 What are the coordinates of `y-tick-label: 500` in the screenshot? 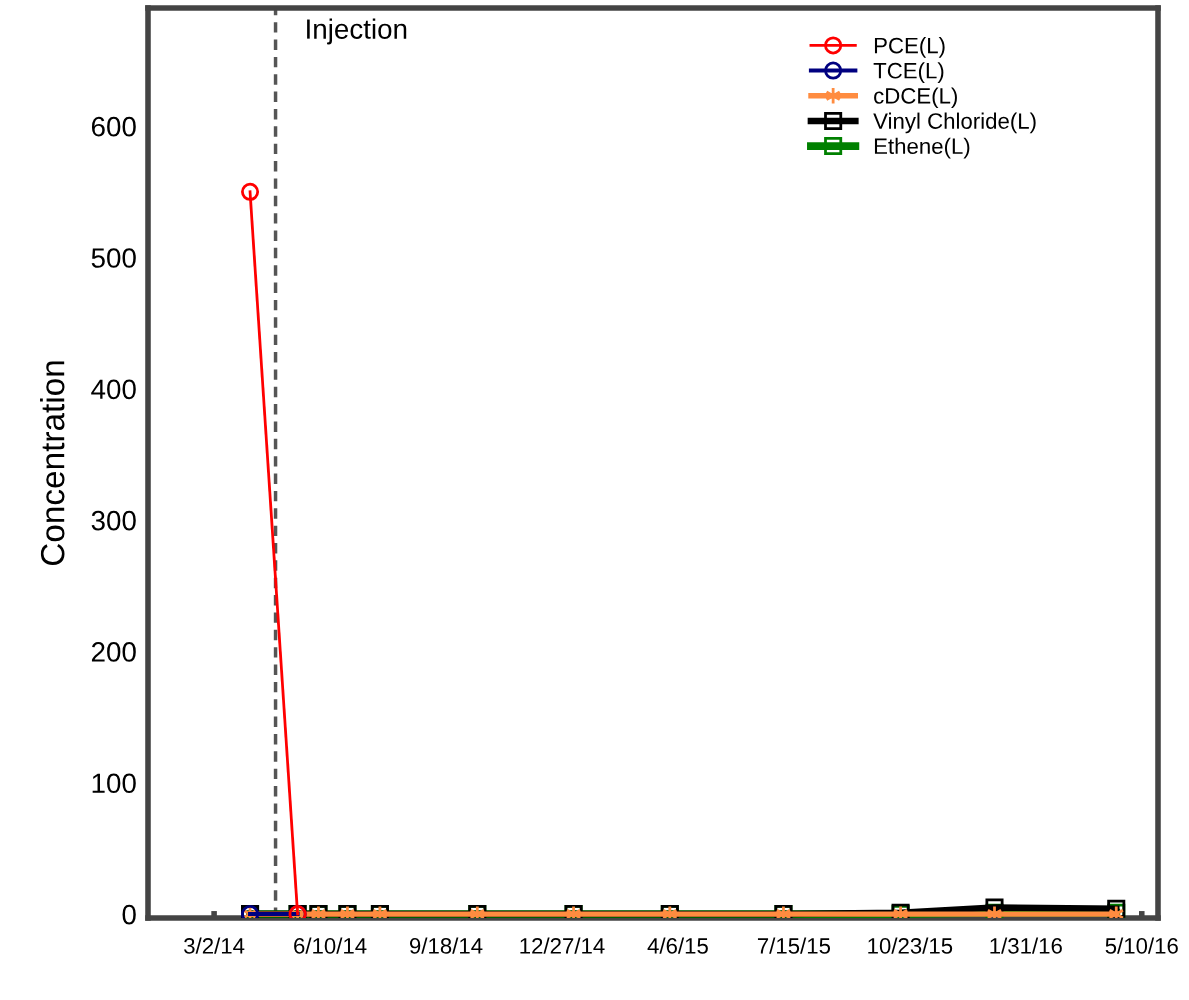 It's located at (113, 258).